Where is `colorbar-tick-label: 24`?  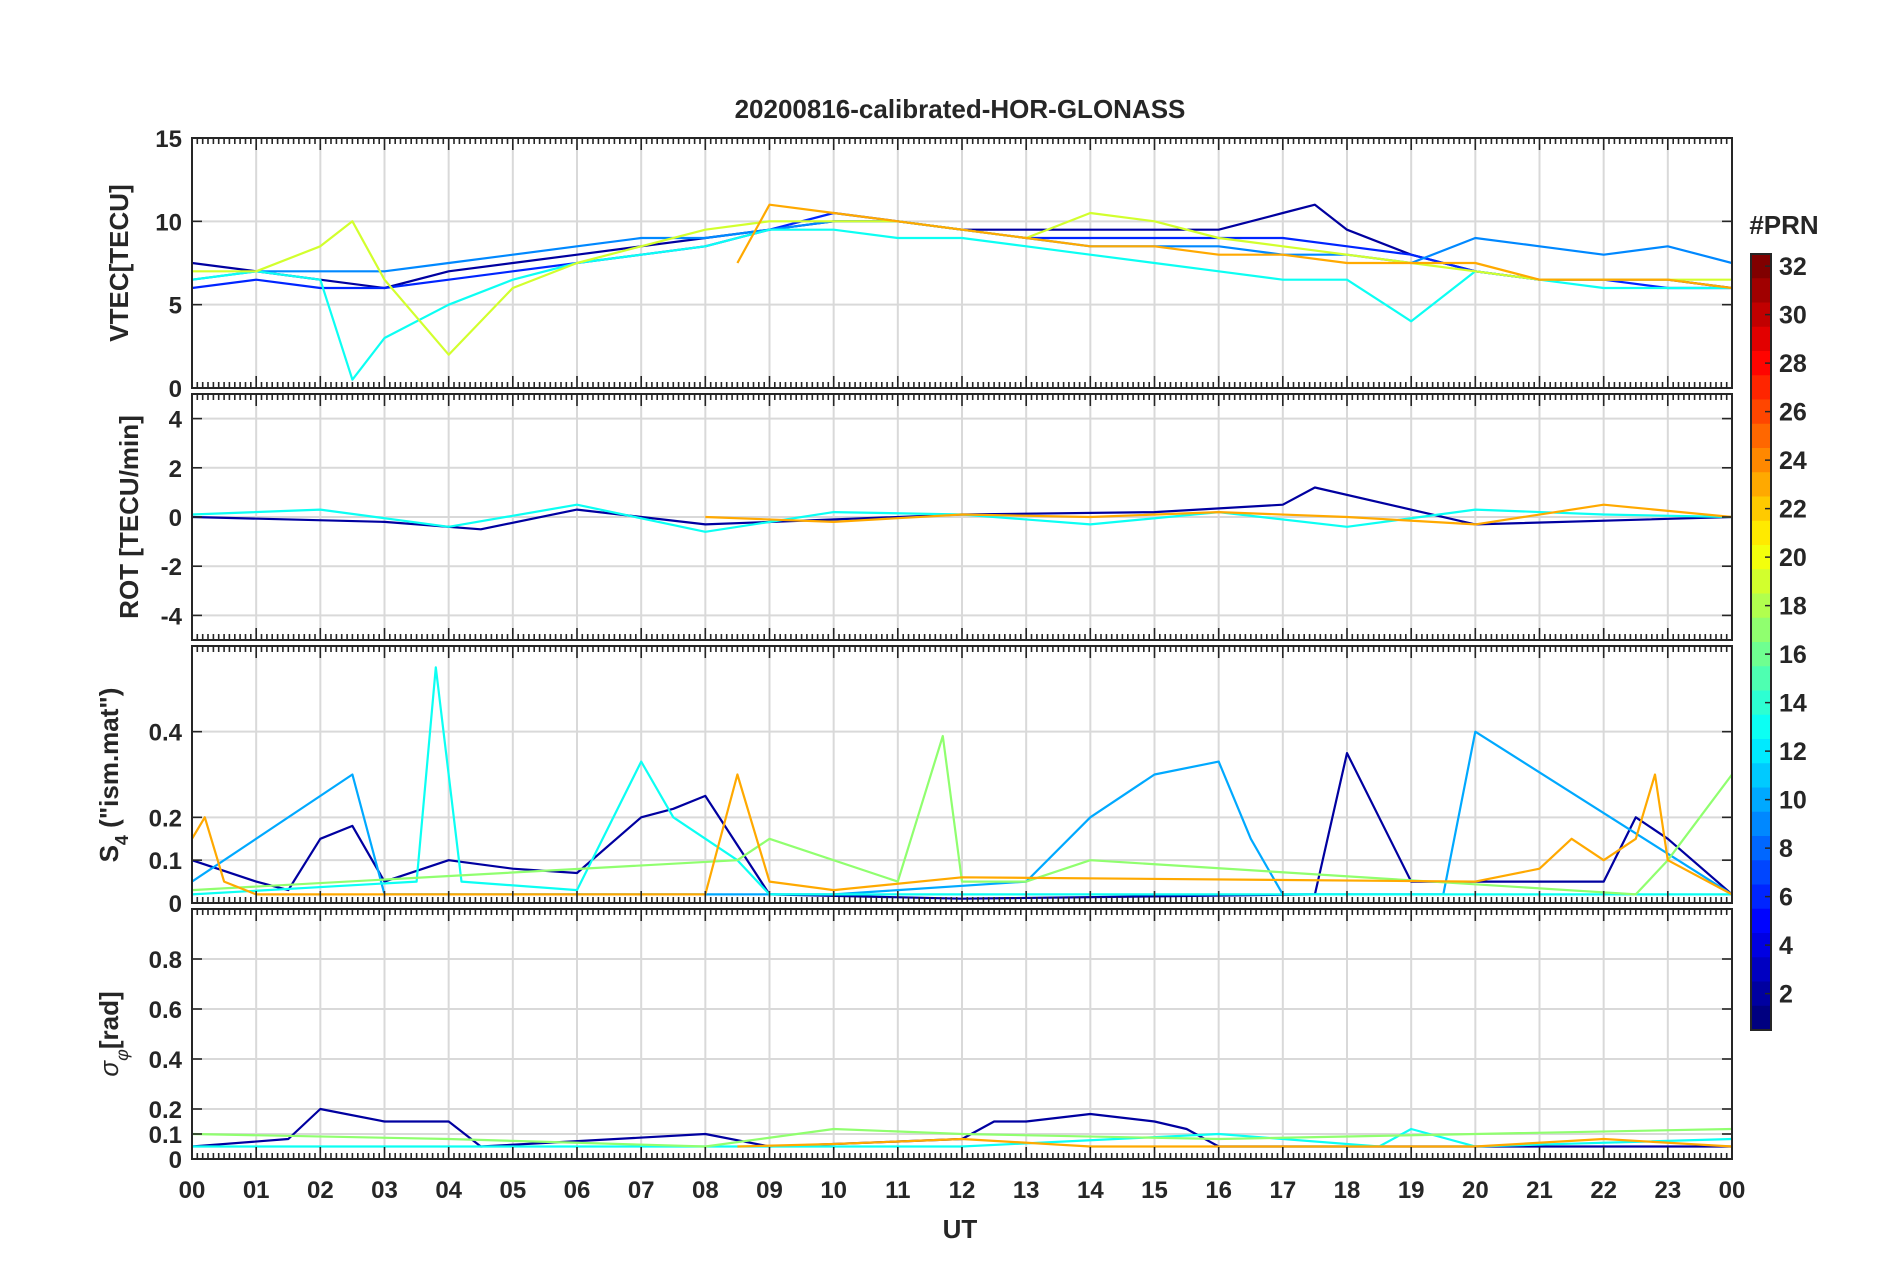 colorbar-tick-label: 24 is located at coordinates (1793, 461).